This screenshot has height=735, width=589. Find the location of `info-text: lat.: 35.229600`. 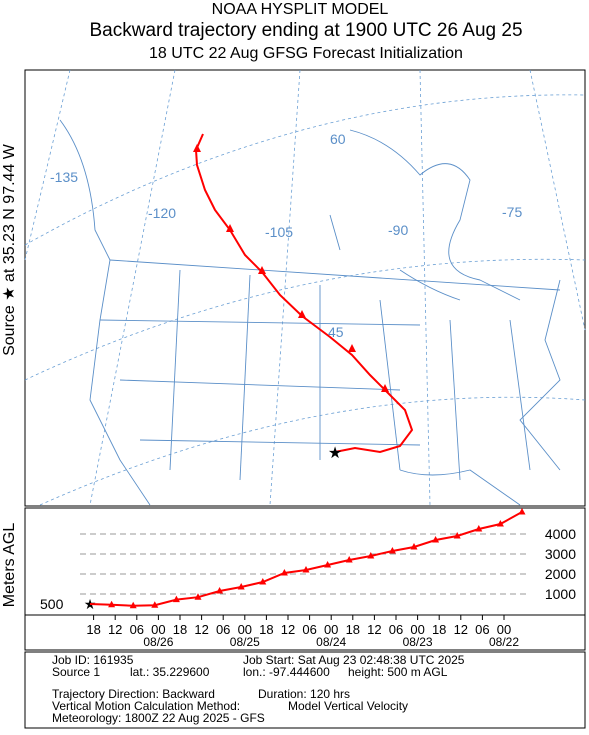

info-text: lat.: 35.229600 is located at coordinates (170, 672).